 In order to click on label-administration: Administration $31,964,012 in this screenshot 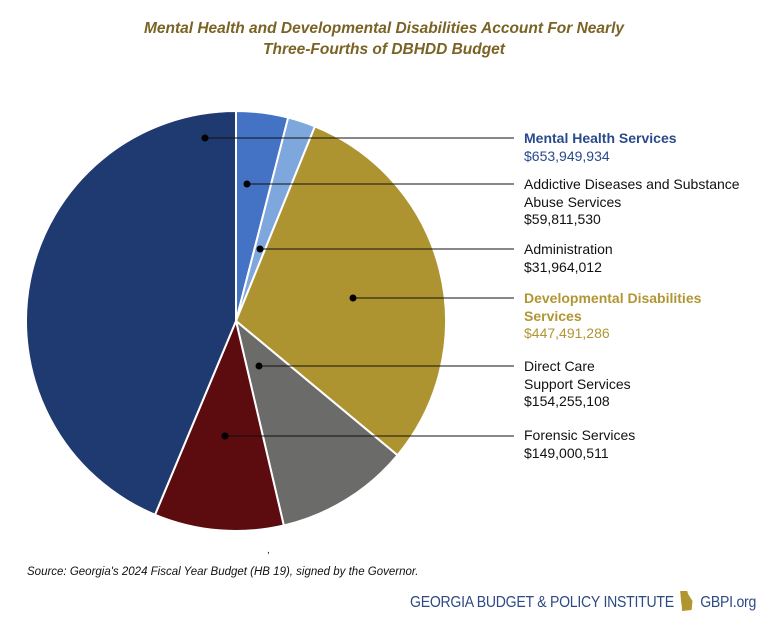, I will do `click(644, 258)`.